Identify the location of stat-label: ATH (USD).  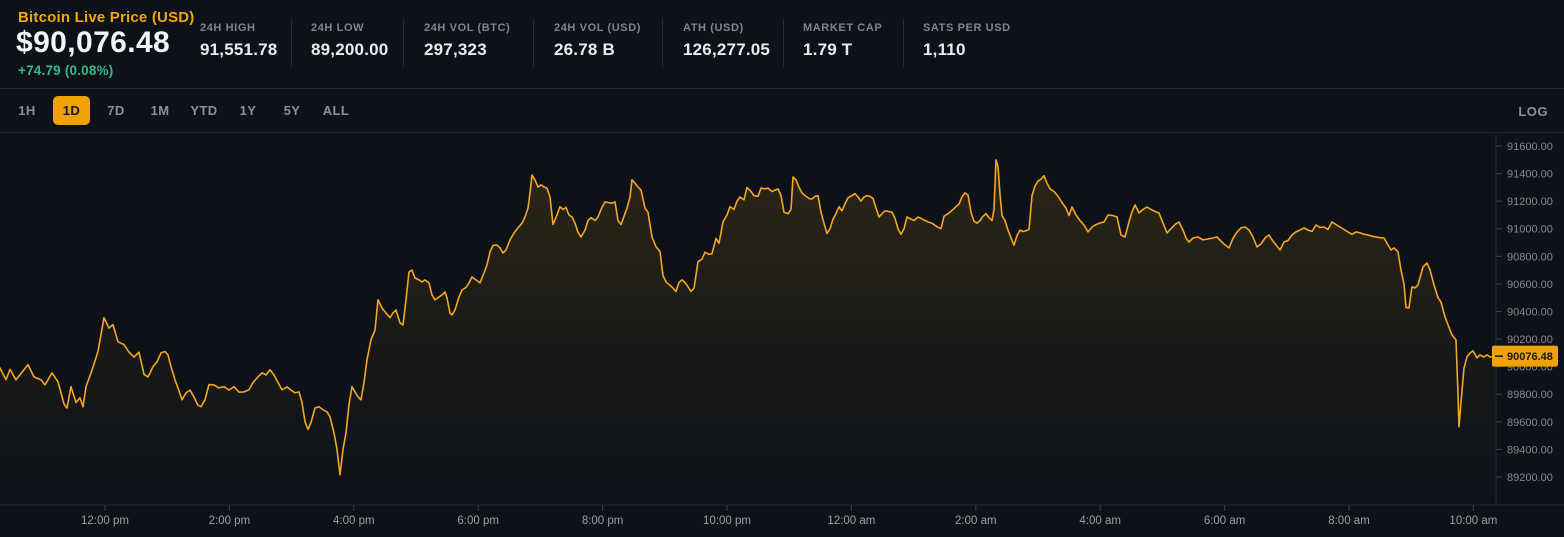
(713, 28).